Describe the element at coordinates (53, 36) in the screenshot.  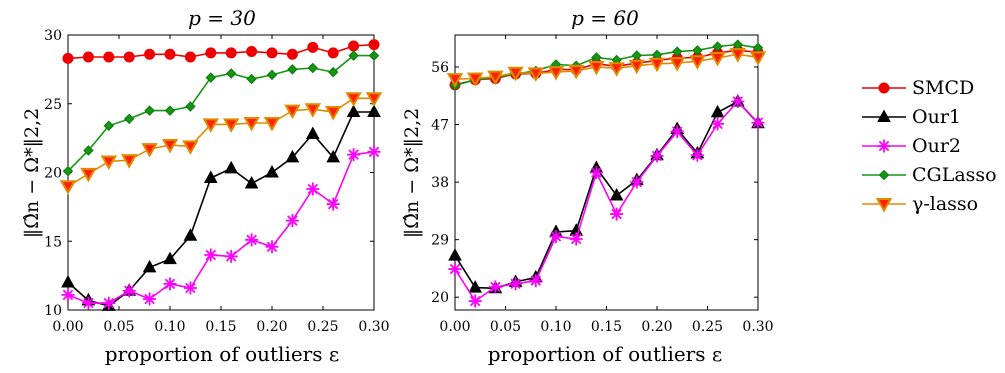
I see `left-y-tick-label: 30` at that location.